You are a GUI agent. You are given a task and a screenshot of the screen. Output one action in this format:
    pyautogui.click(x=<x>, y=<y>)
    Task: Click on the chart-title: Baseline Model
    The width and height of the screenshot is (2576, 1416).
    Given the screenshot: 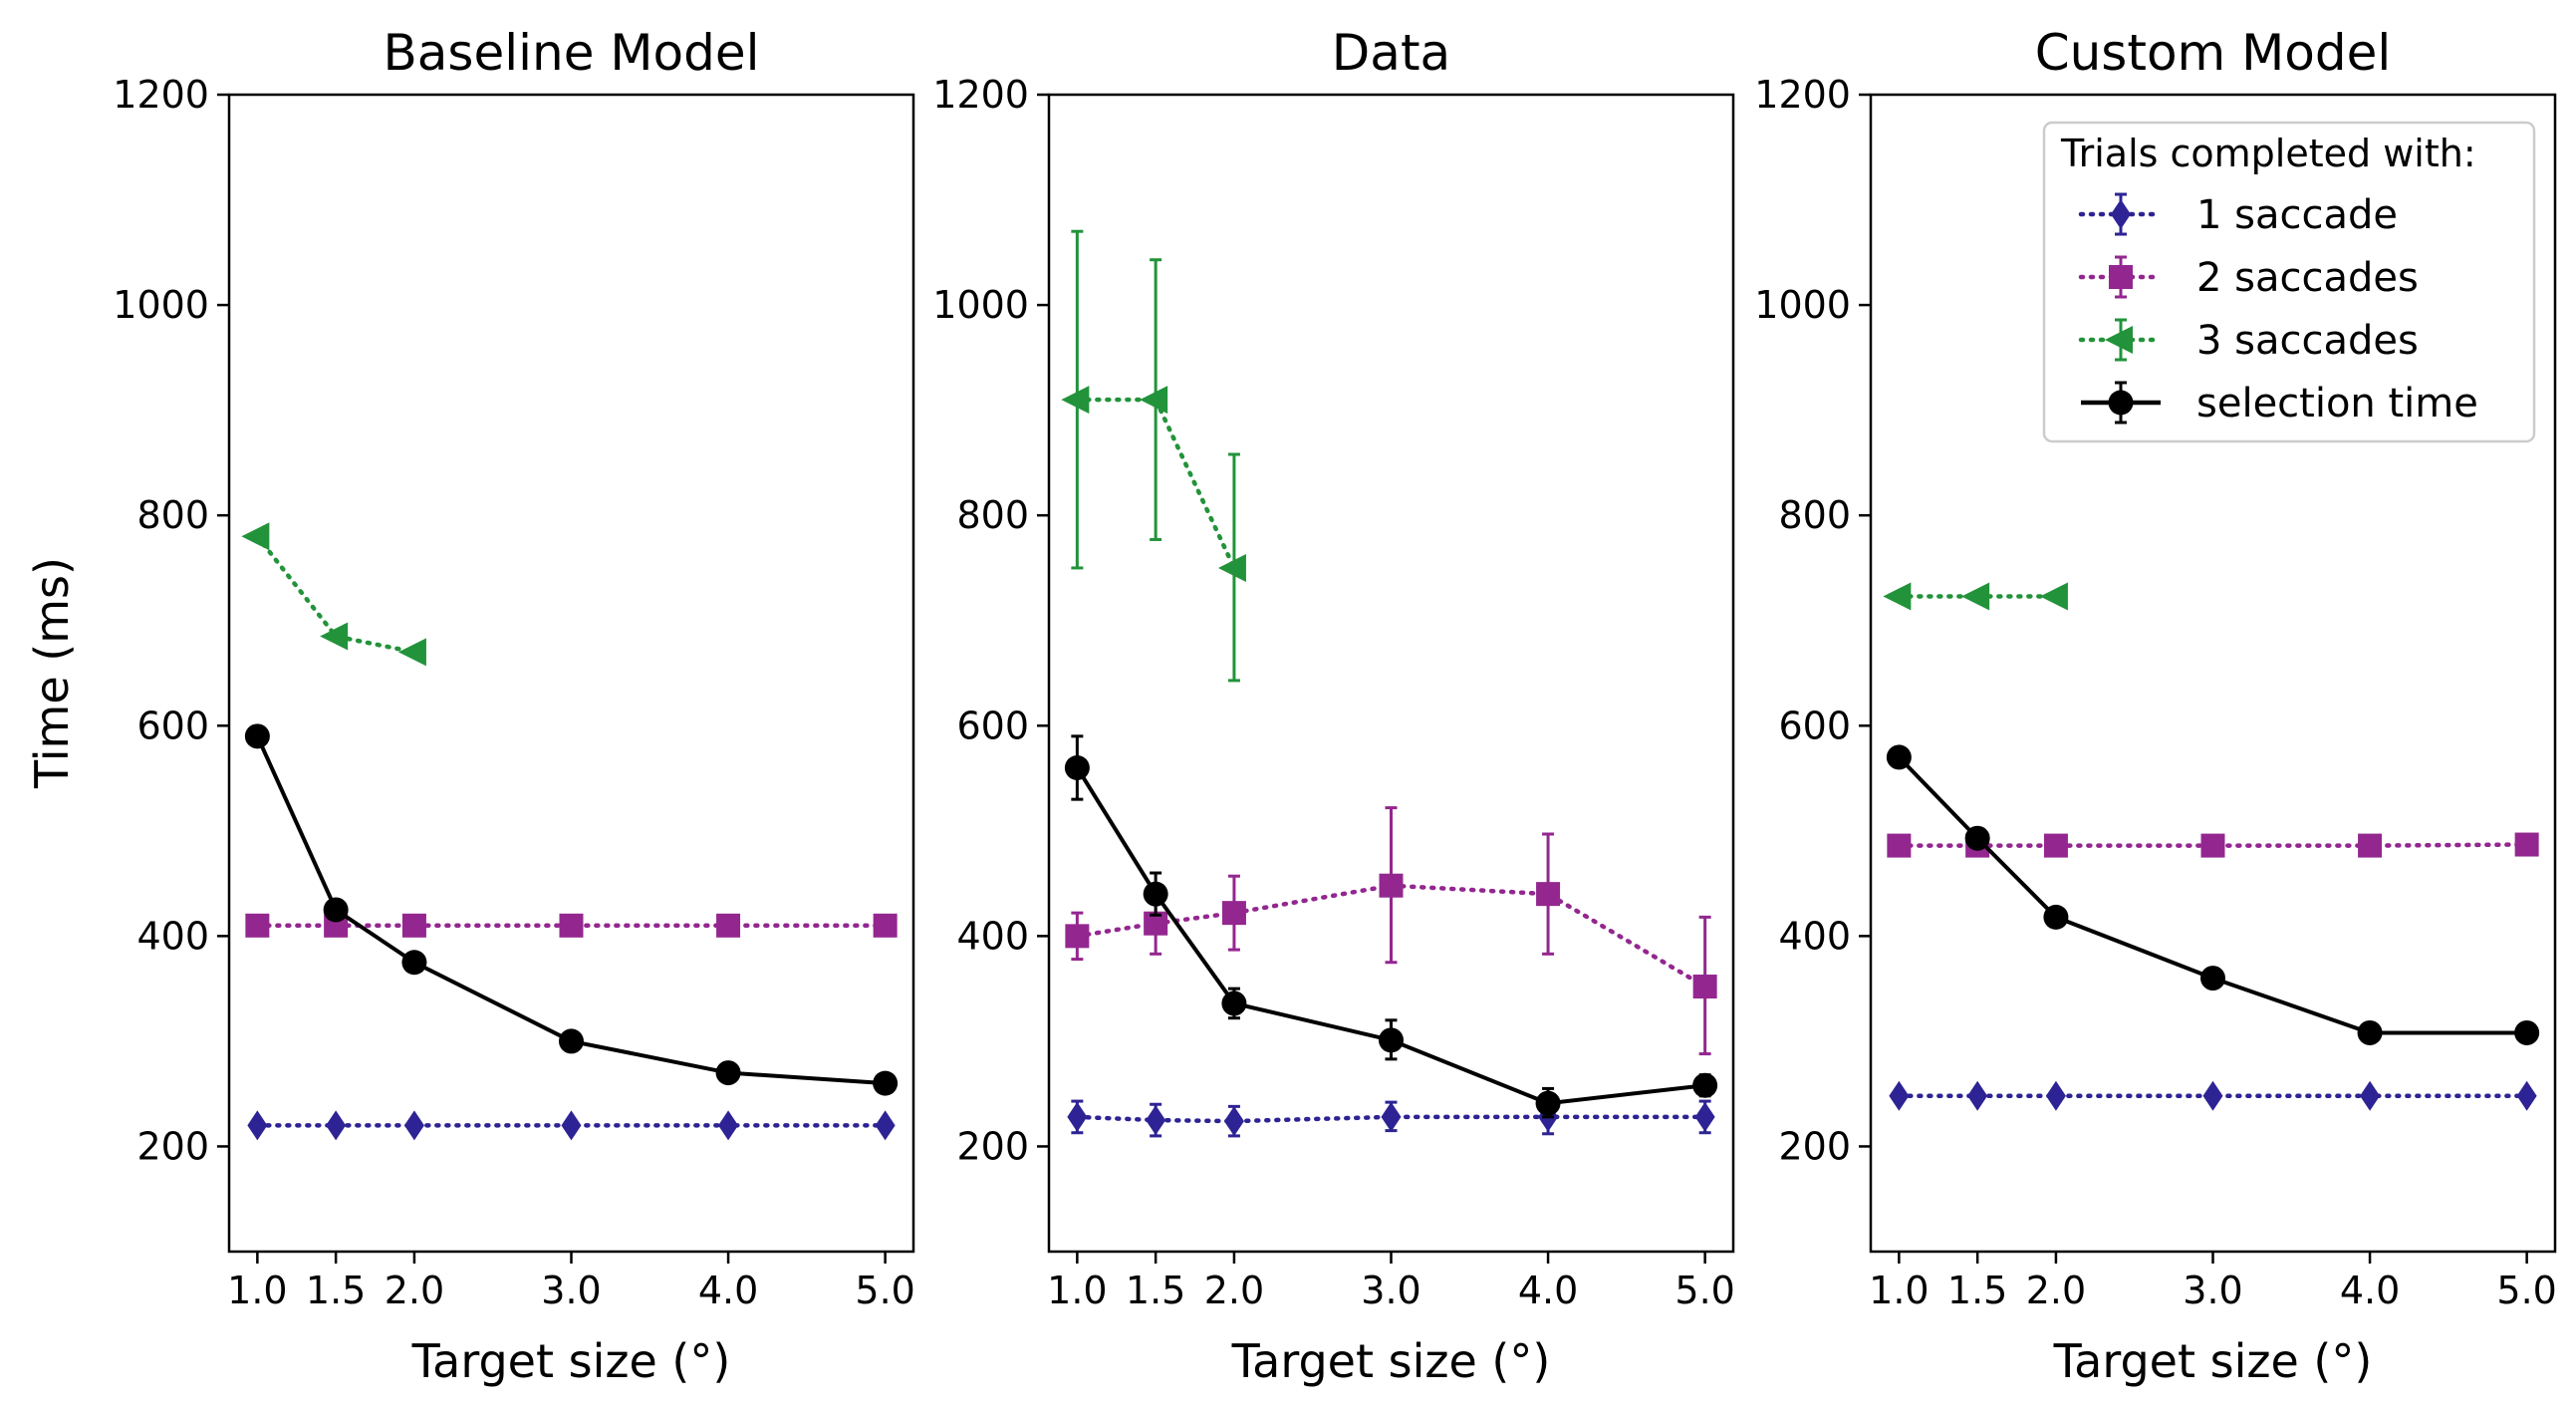 What is the action you would take?
    pyautogui.click(x=571, y=53)
    